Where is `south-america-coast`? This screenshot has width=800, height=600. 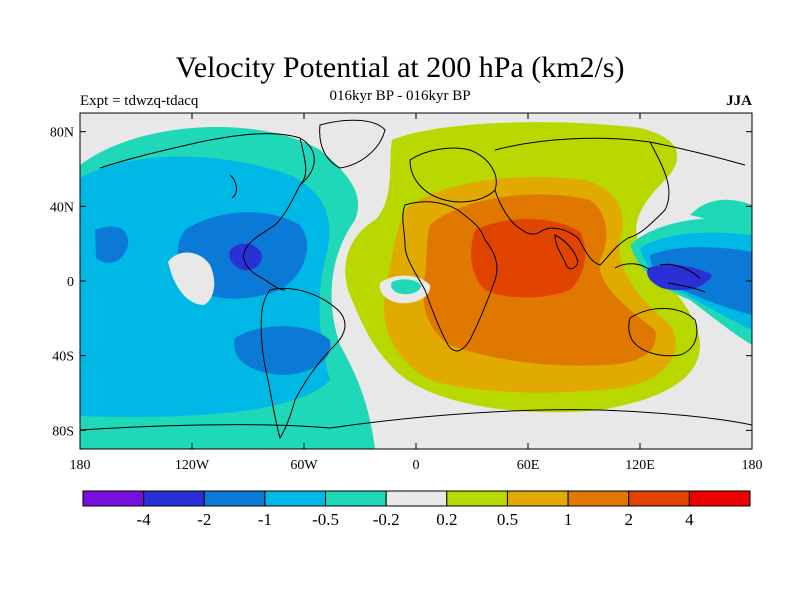
south-america-coast is located at coordinates (303, 363).